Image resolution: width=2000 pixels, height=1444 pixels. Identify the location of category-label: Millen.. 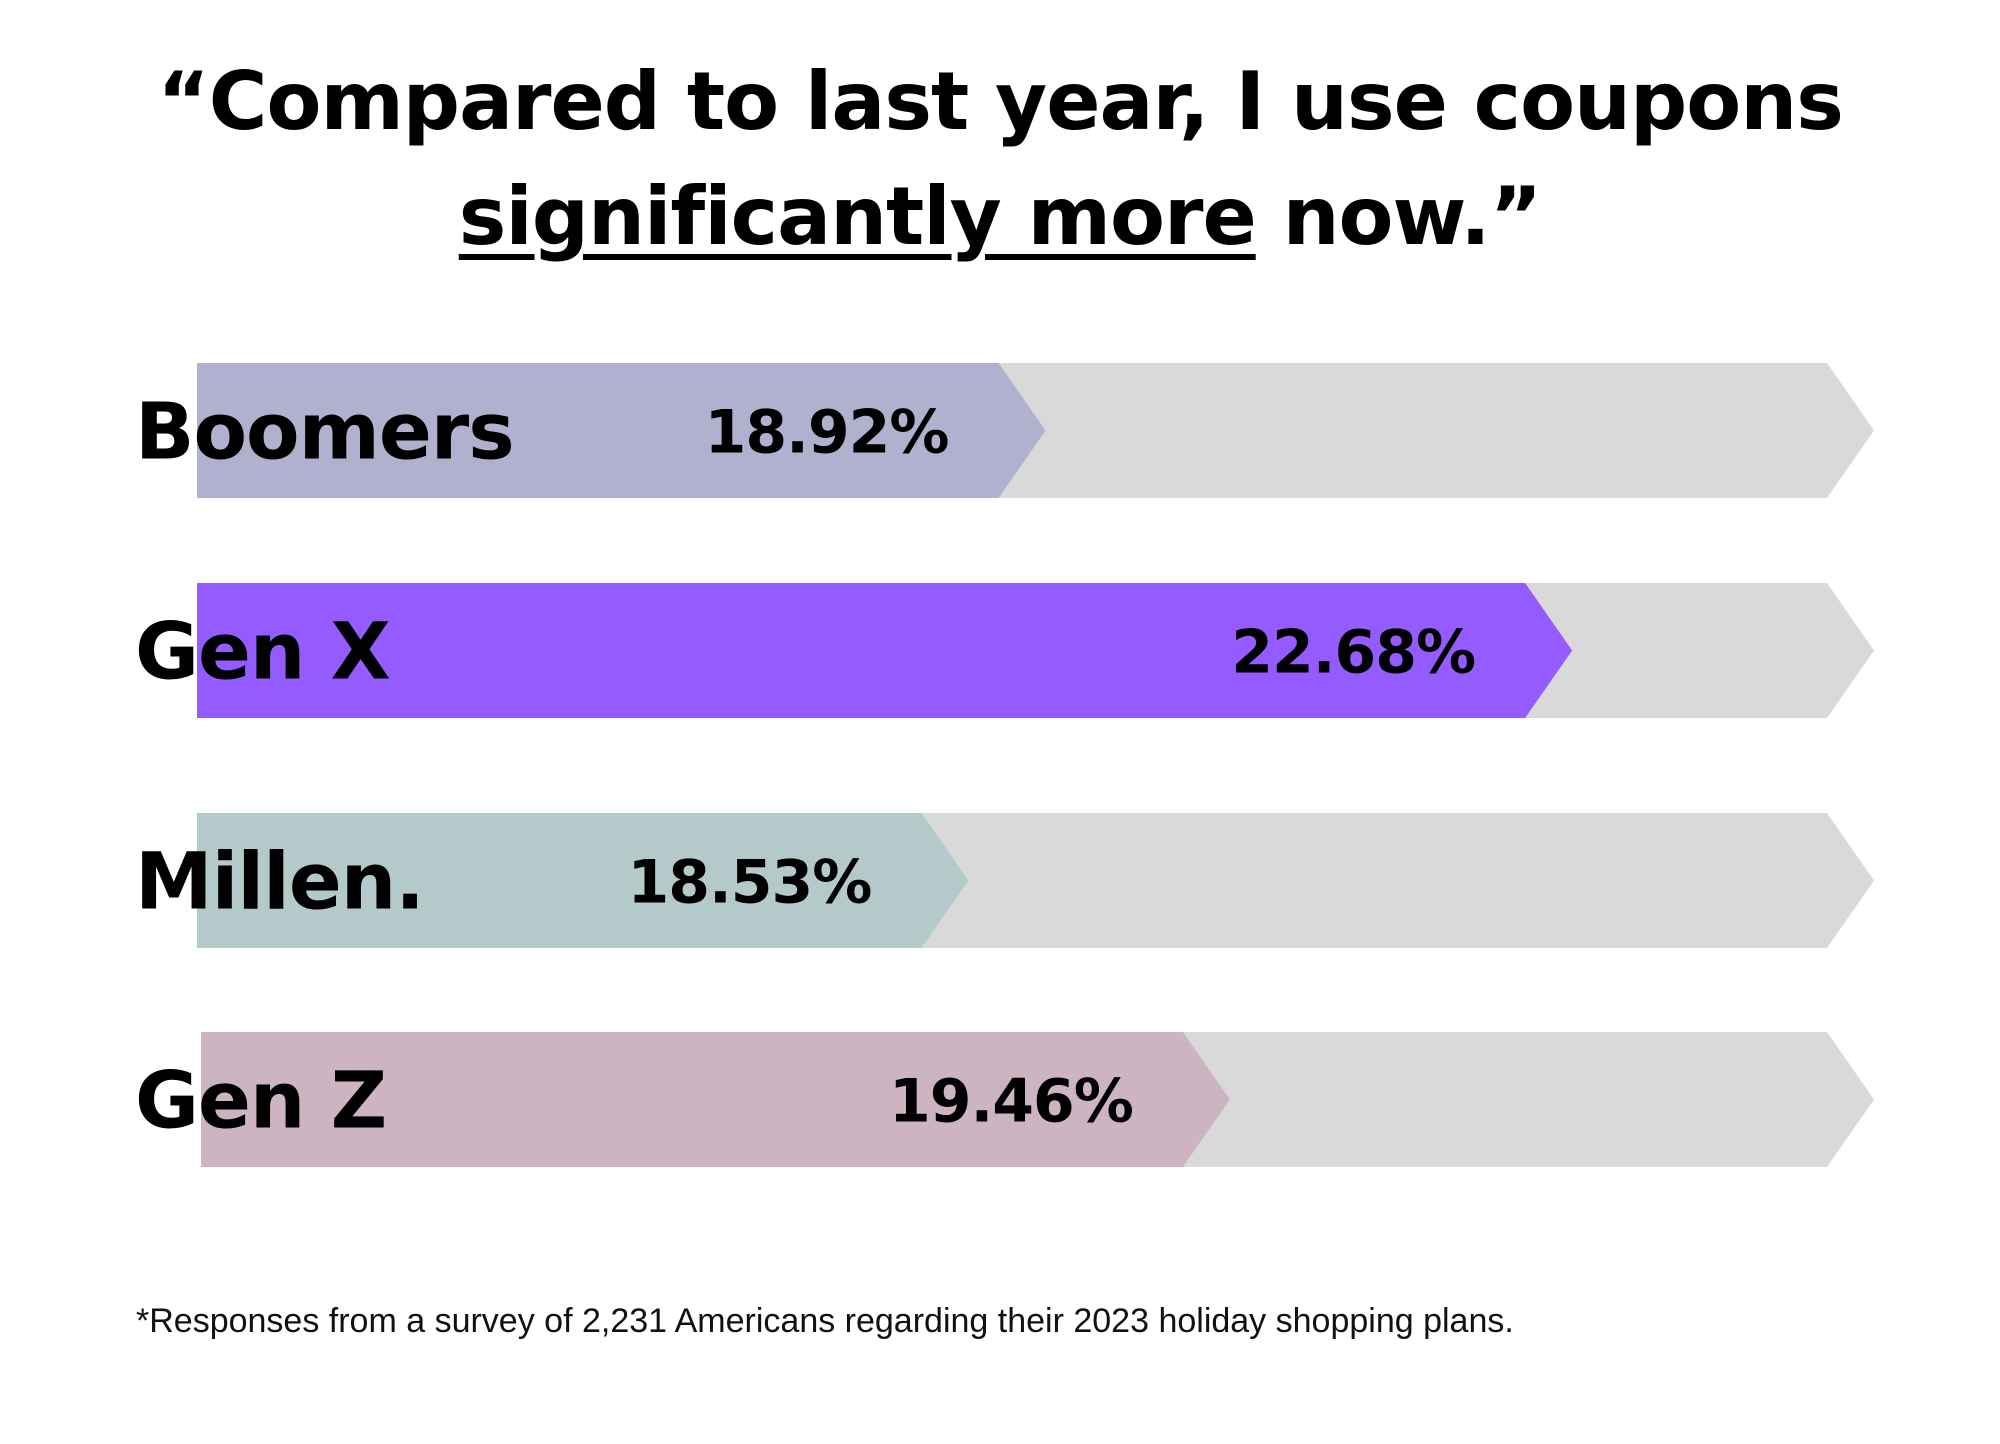
(279, 883).